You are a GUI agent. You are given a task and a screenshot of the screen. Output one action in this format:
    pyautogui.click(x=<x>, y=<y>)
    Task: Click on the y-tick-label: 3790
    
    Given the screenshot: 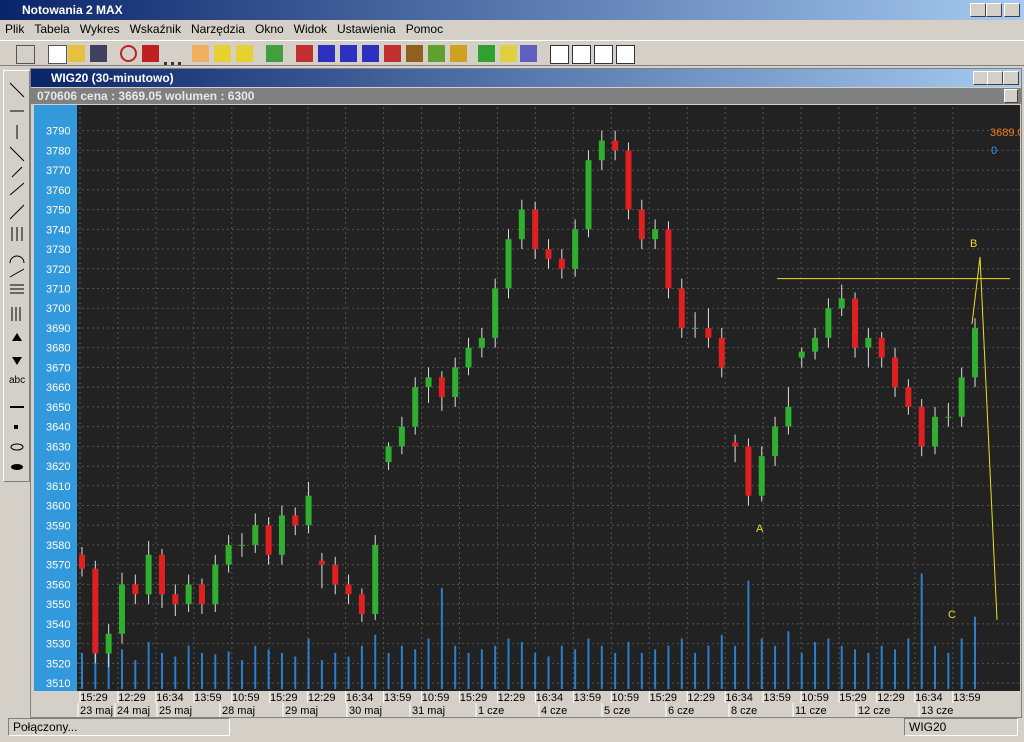 What is the action you would take?
    pyautogui.click(x=58, y=132)
    